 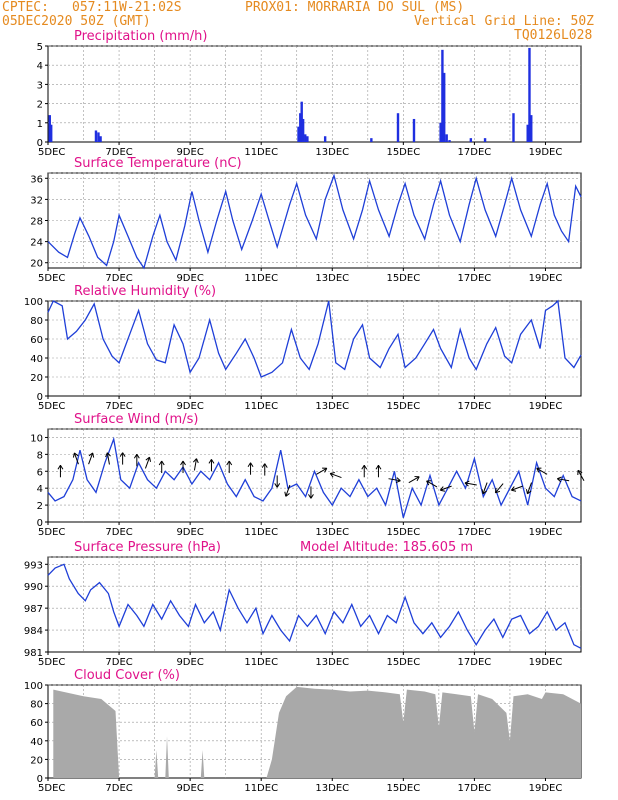 What do you see at coordinates (40, 143) in the screenshot?
I see `precip-ytick-label: 0` at bounding box center [40, 143].